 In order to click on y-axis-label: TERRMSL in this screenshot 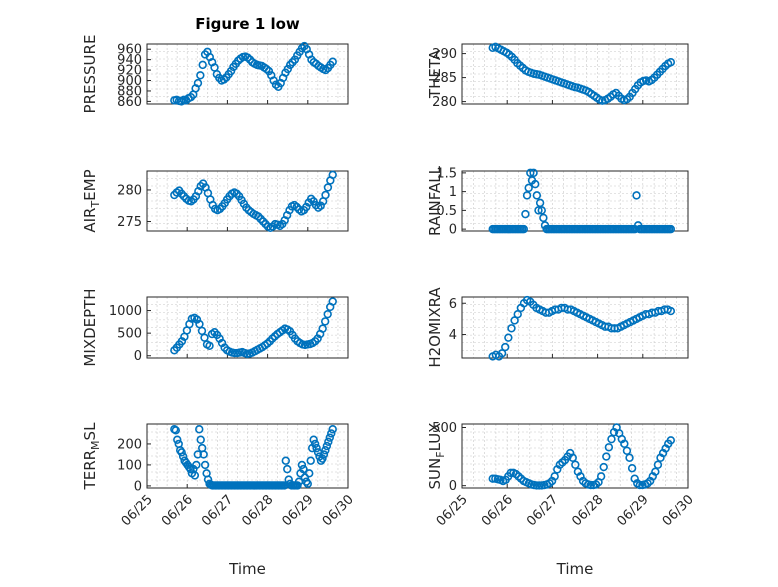, I will do `click(91, 456)`.